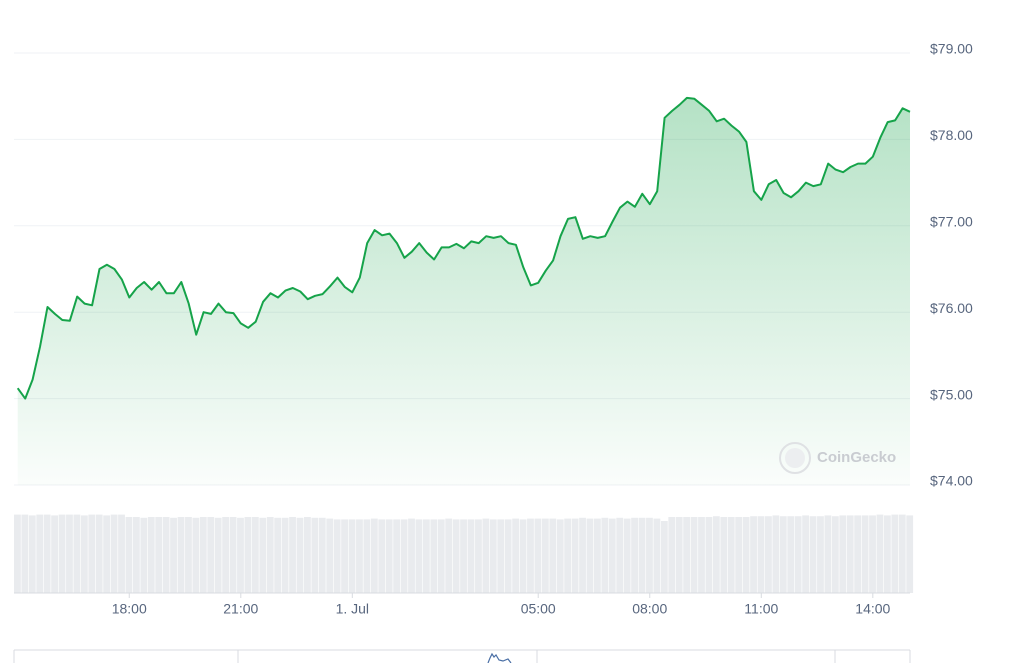 The height and width of the screenshot is (663, 1018). I want to click on watermark: CoinGecko, so click(837, 458).